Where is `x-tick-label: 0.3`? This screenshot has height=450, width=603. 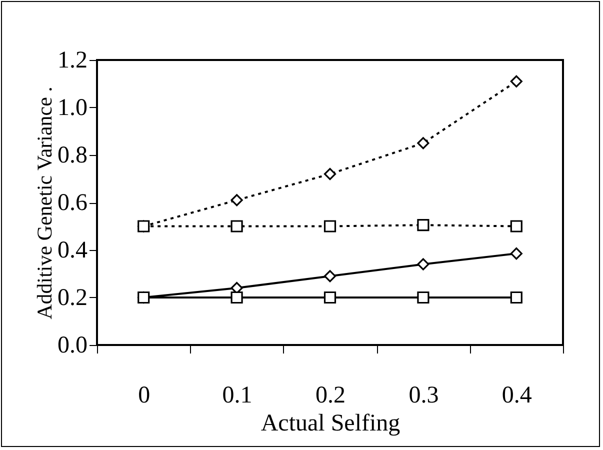
x-tick-label: 0.3 is located at coordinates (423, 395).